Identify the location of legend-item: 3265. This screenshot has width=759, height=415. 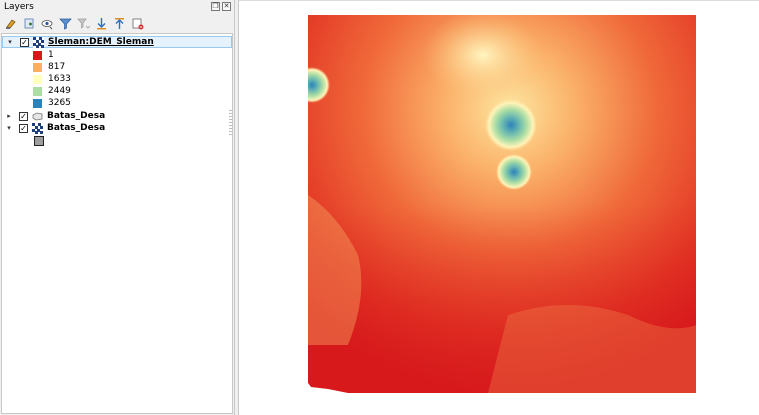
(52, 103).